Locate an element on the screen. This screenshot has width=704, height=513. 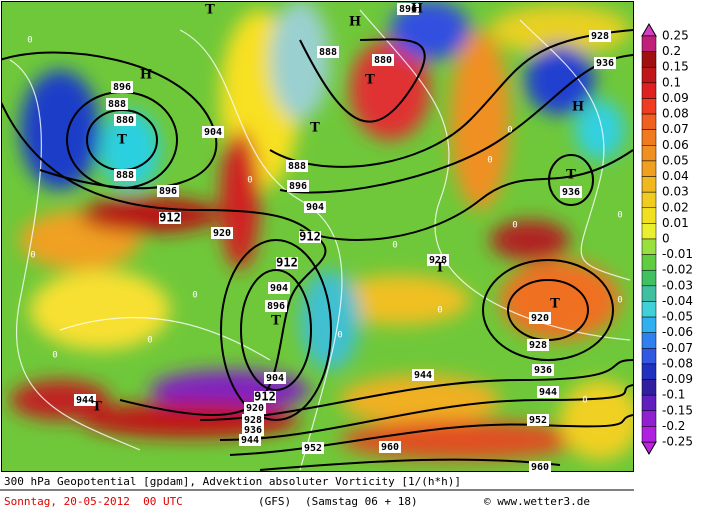
colorbar-label: -0.06 is located at coordinates (677, 332).